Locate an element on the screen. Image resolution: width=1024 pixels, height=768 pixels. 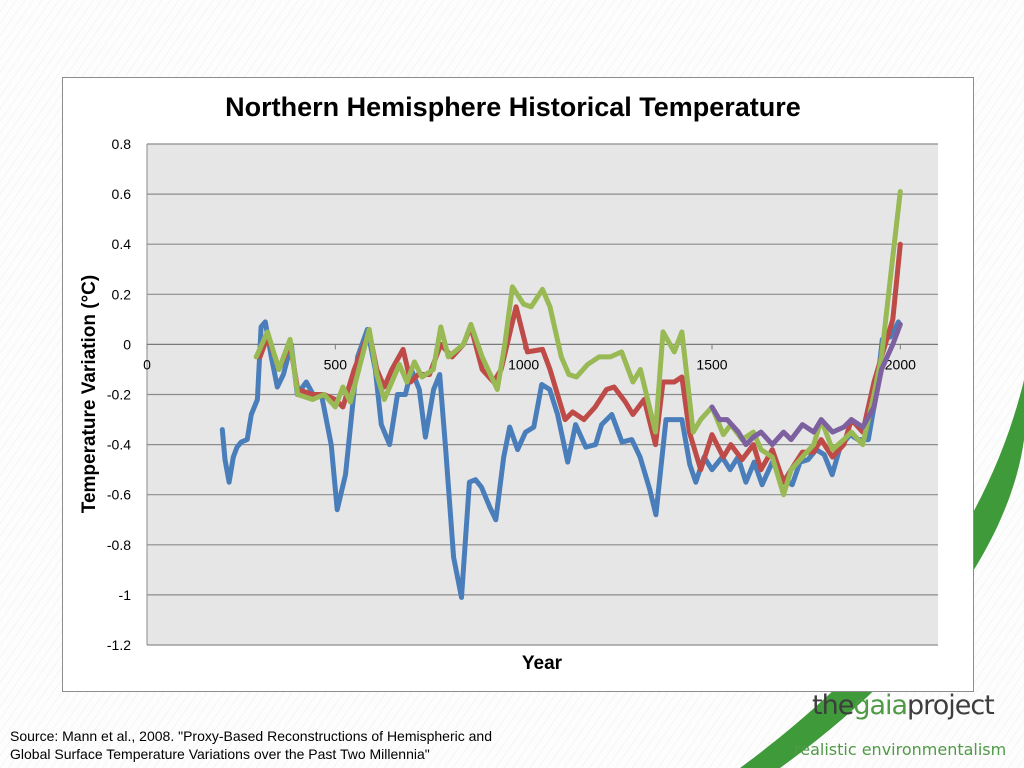
y-tick-label: -0.8 is located at coordinates (119, 545).